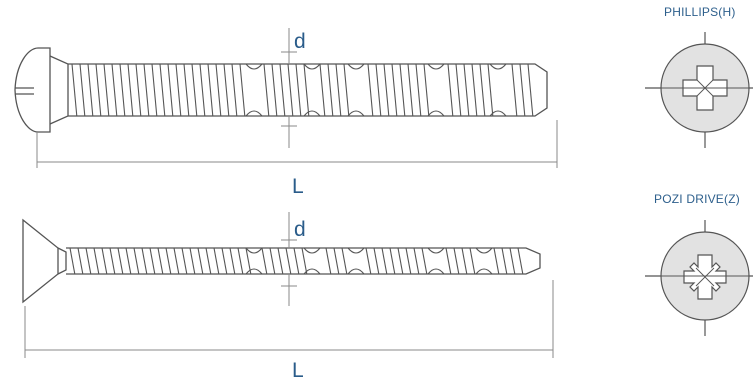 The image size is (755, 385). I want to click on flat-head, so click(40, 261).